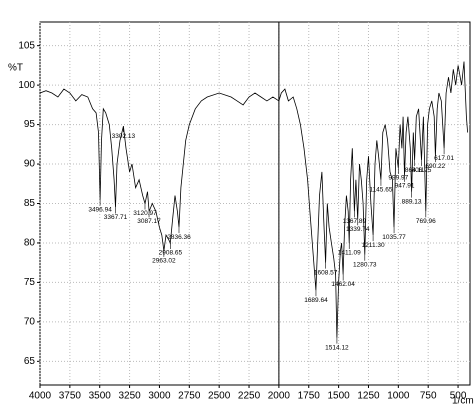  I want to click on y-axis-label: %T, so click(15, 68).